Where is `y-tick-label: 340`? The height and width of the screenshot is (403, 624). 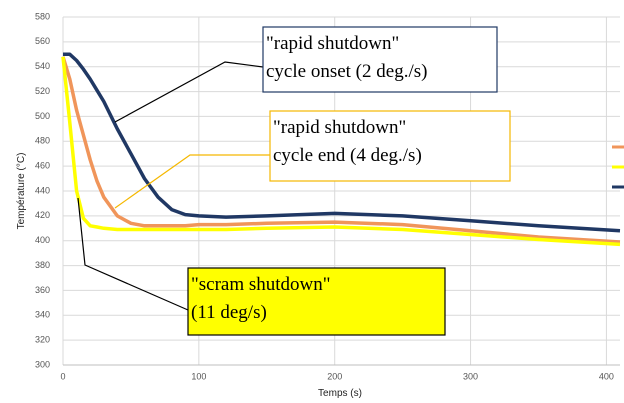 y-tick-label: 340 is located at coordinates (42, 315).